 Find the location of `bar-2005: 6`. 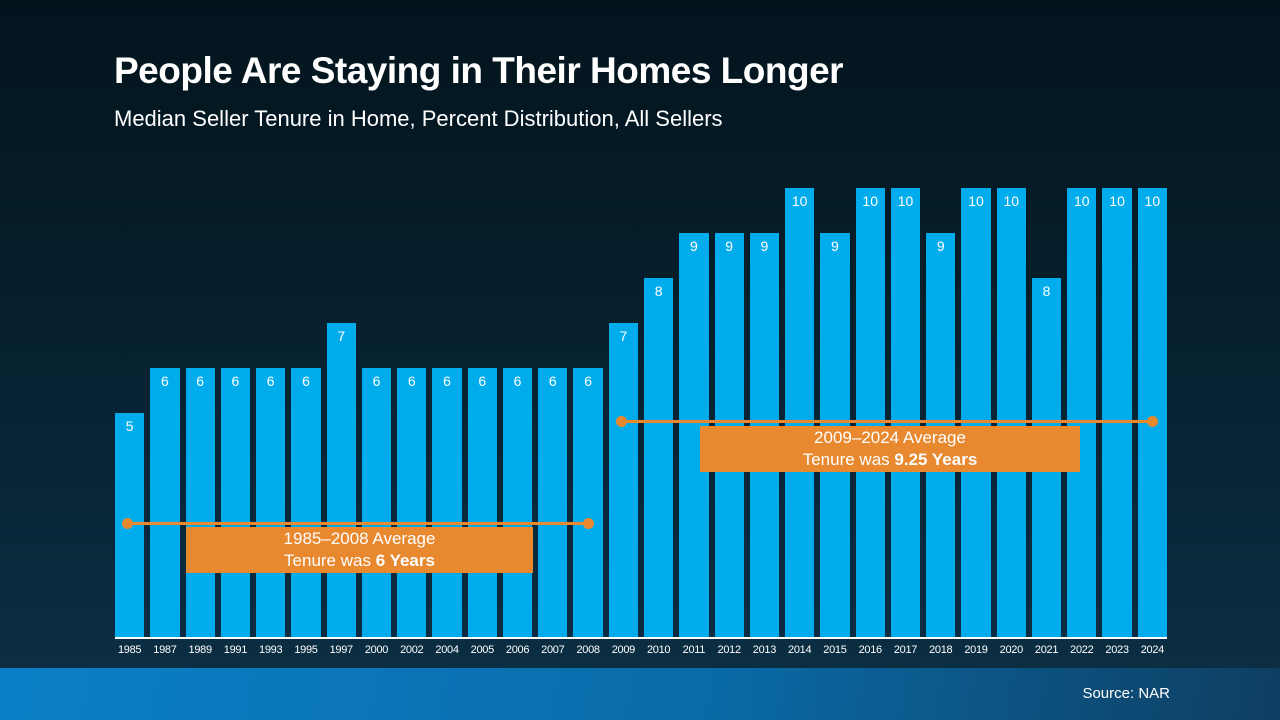

bar-2005: 6 is located at coordinates (482, 503).